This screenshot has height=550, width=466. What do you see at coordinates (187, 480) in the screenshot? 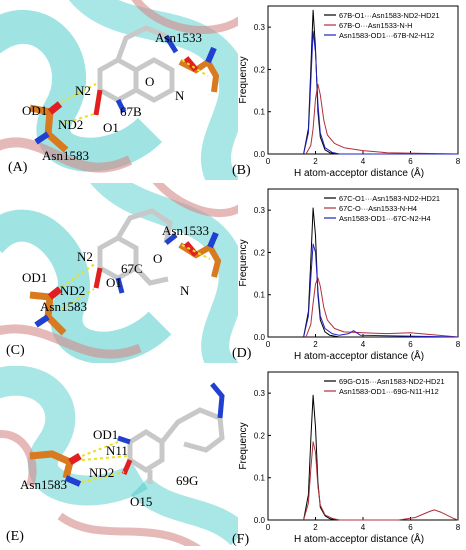
I see `ligand-label: 69G` at bounding box center [187, 480].